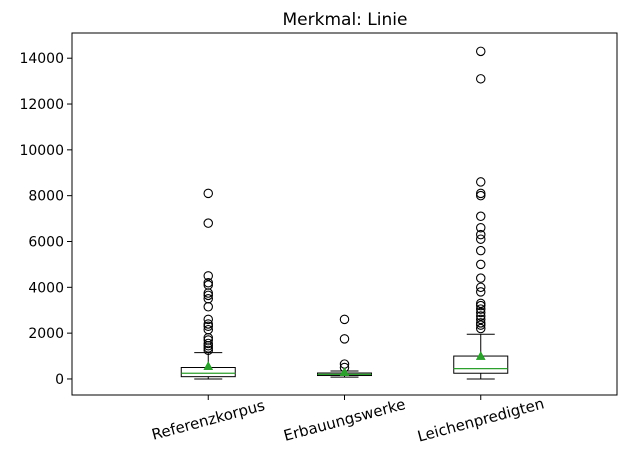 This screenshot has width=630, height=470. I want to click on x-tick-label: Leichenpredigten, so click(480, 419).